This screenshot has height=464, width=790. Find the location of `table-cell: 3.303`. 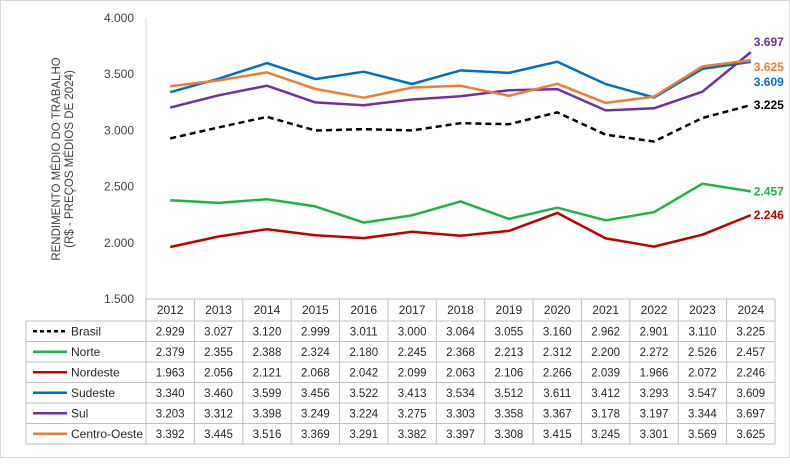

table-cell: 3.303 is located at coordinates (460, 414).